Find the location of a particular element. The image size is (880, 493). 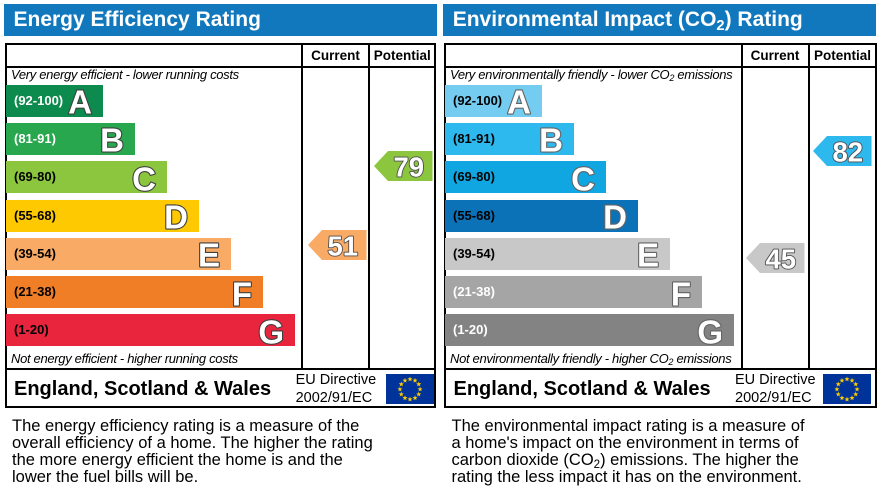

svg-text: 79 is located at coordinates (409, 166).